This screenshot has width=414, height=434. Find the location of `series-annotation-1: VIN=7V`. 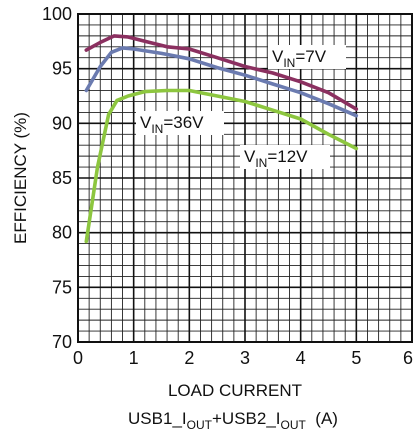

series-annotation-1: VIN=7V is located at coordinates (299, 58).